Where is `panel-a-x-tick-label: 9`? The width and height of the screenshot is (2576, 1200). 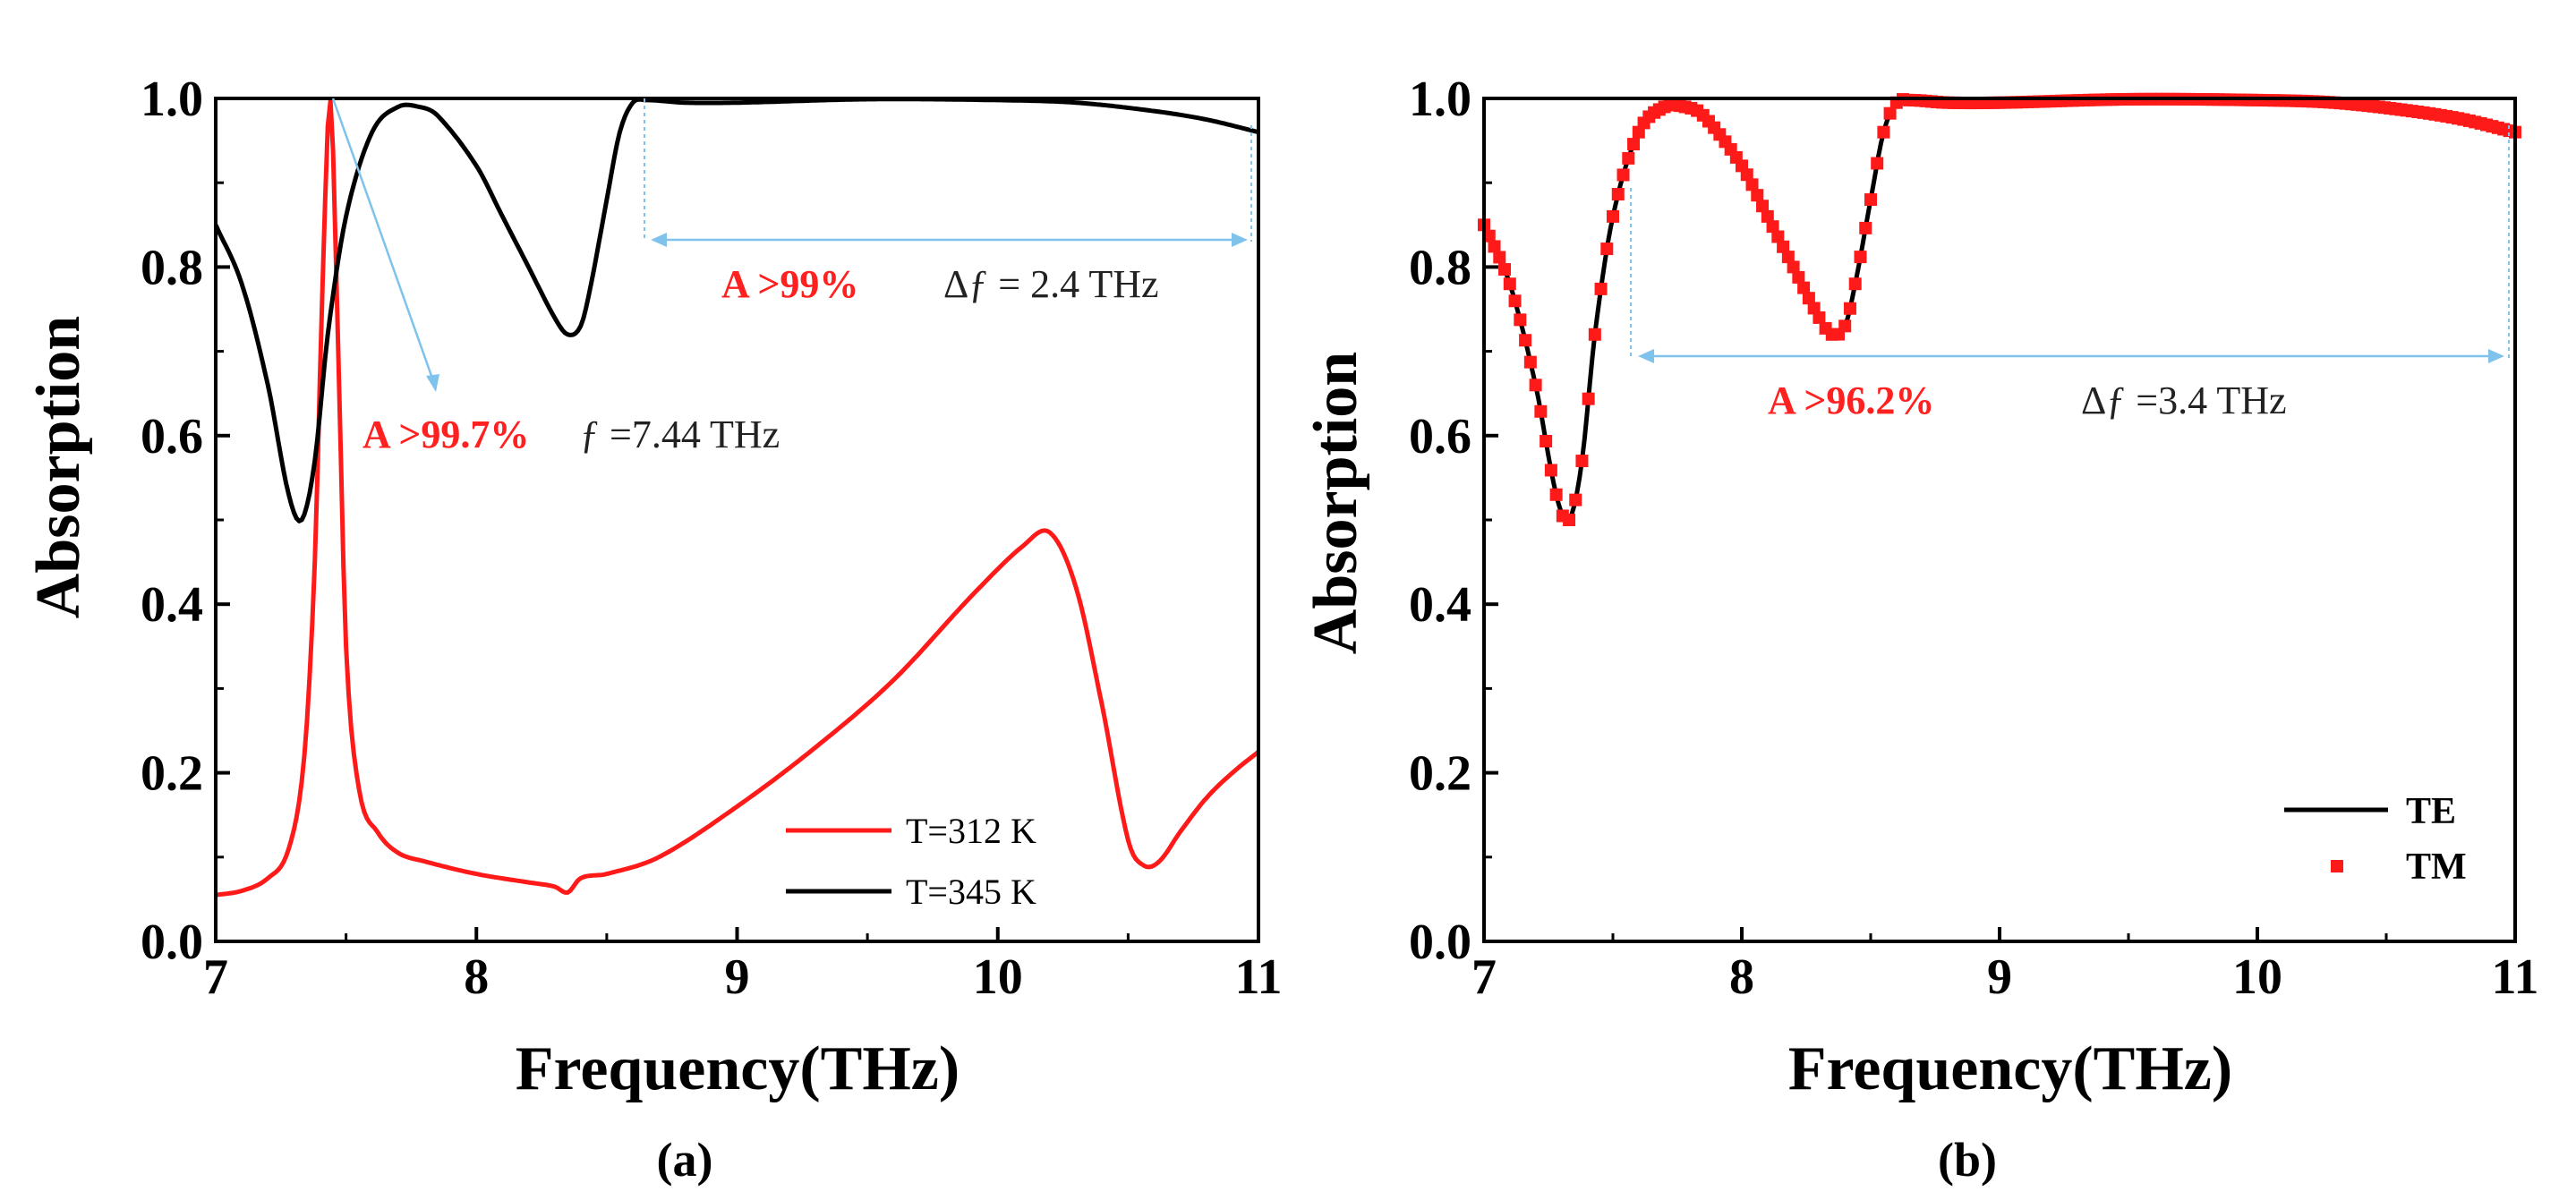
panel-a-x-tick-label: 9 is located at coordinates (737, 977).